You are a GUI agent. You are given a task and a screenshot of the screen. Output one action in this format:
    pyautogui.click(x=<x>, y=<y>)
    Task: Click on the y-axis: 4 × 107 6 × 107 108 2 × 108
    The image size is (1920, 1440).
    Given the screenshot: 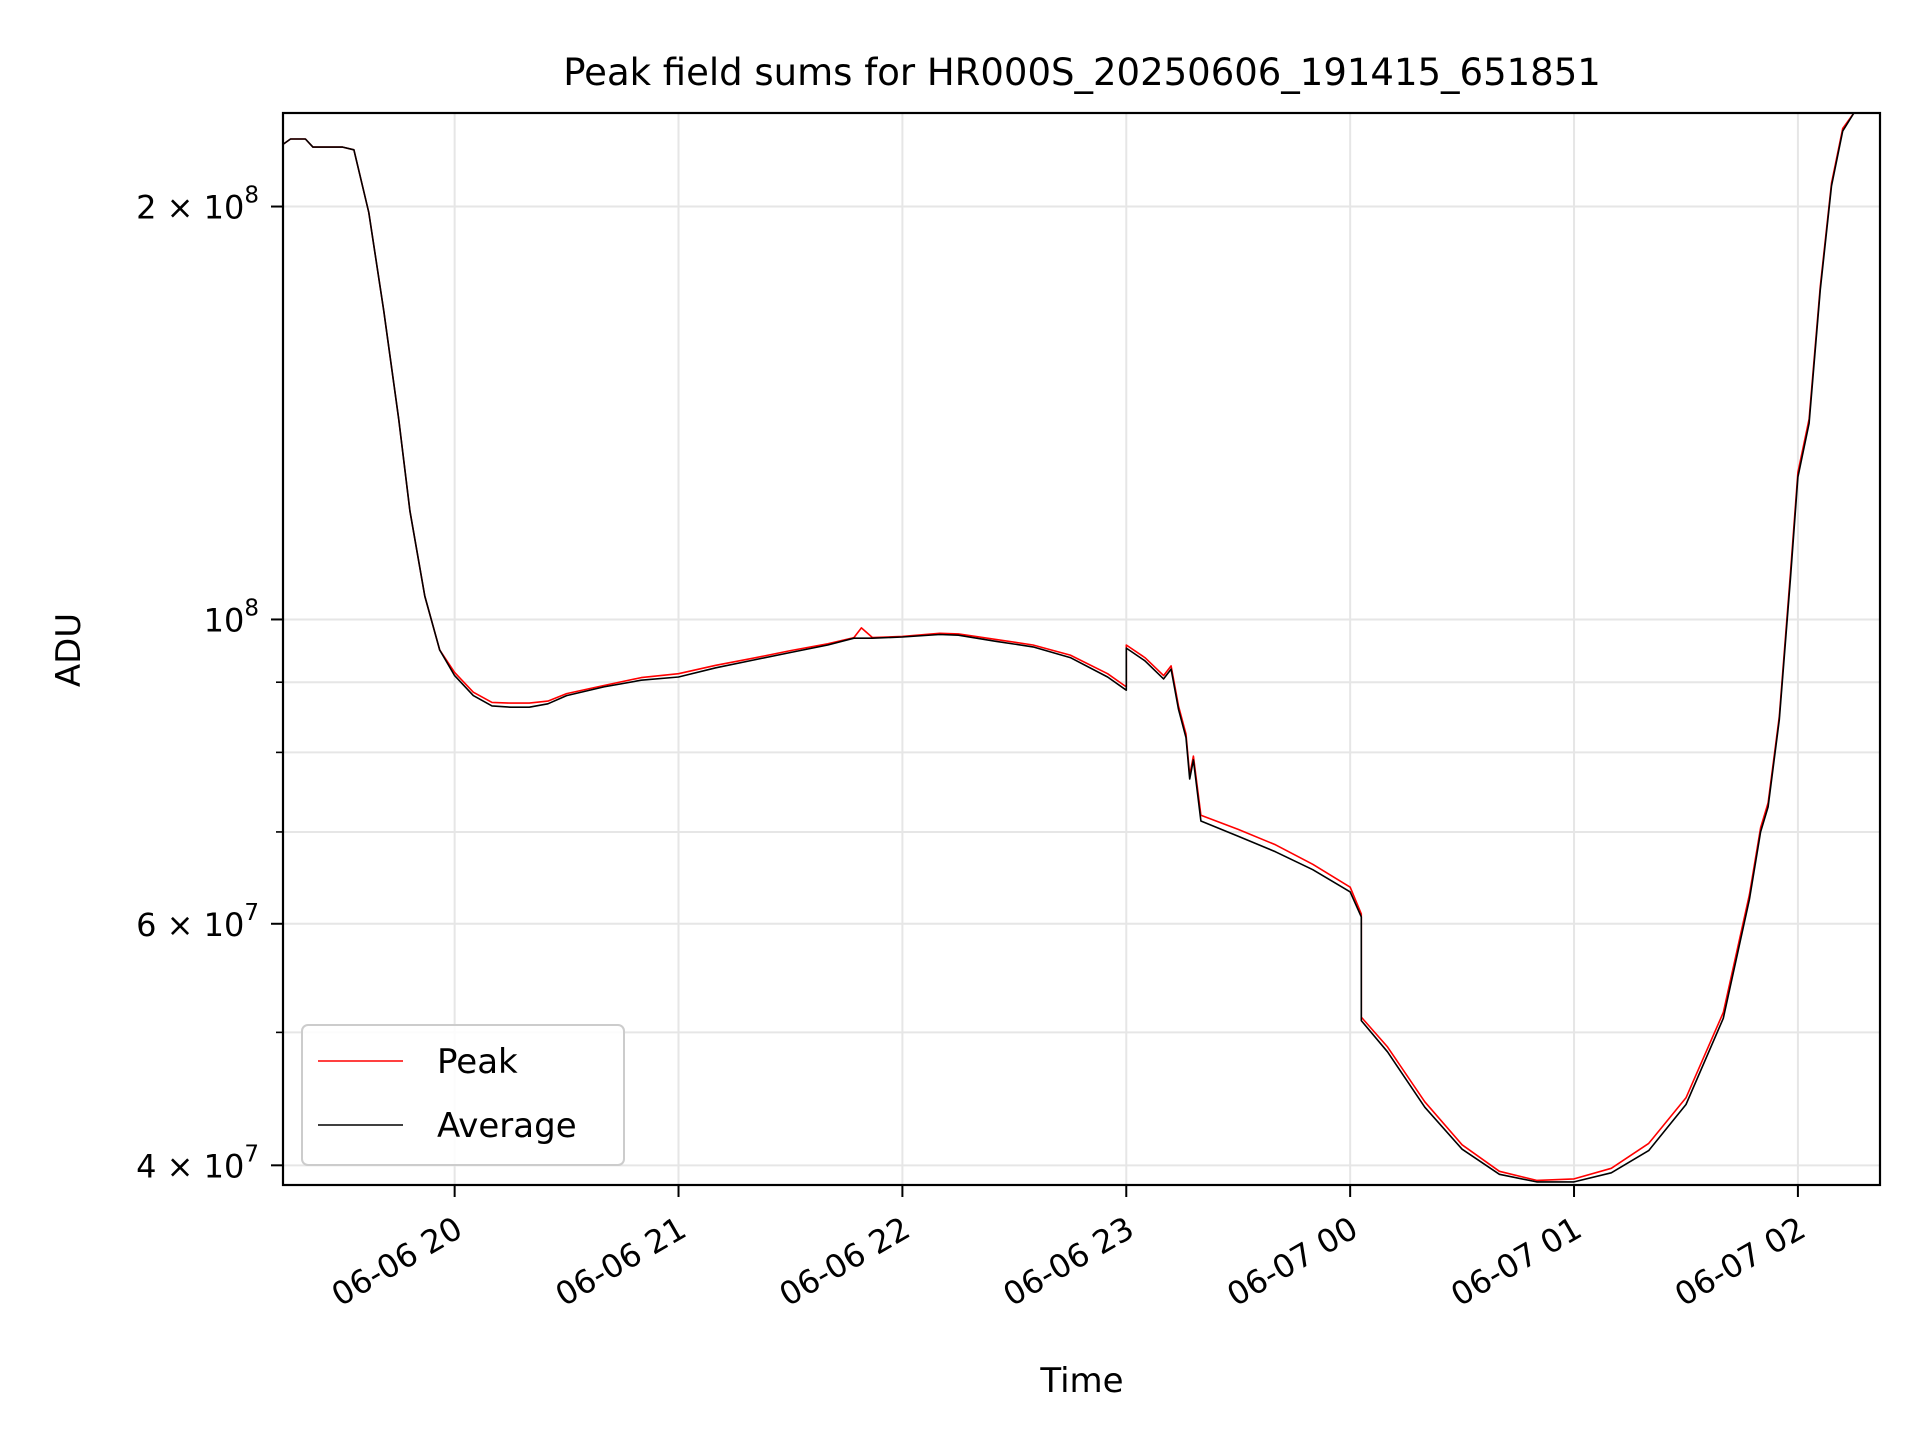 What is the action you would take?
    pyautogui.click(x=209, y=684)
    